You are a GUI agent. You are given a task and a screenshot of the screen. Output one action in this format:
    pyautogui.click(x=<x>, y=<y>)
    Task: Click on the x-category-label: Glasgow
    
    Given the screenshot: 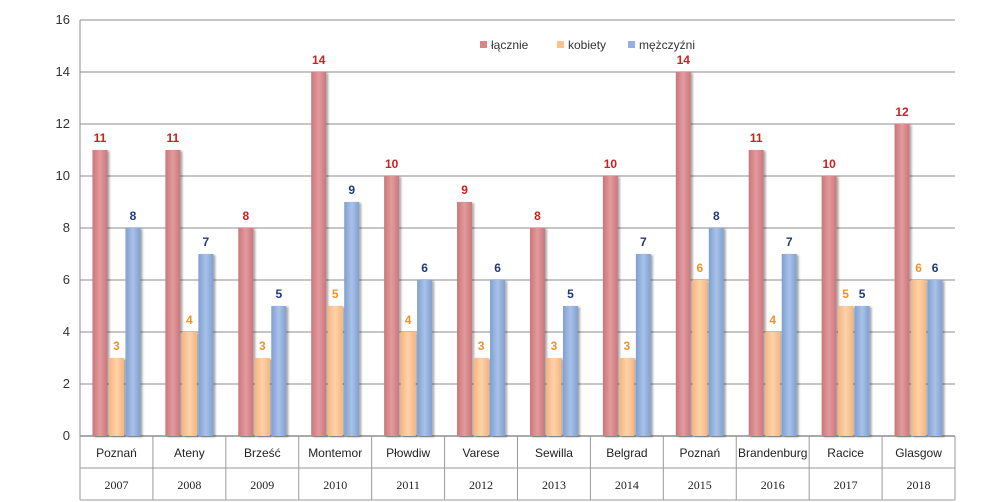 What is the action you would take?
    pyautogui.click(x=918, y=453)
    